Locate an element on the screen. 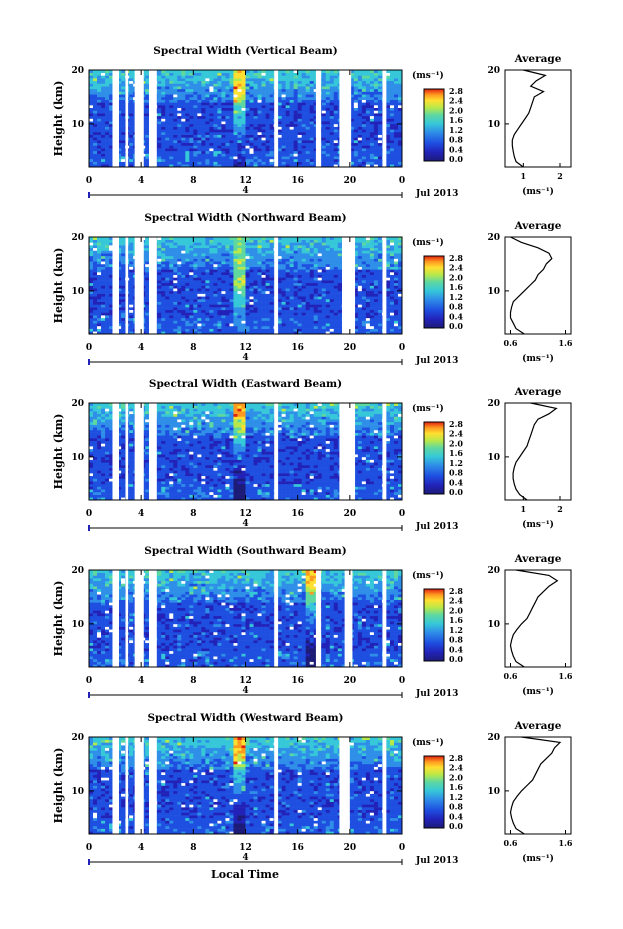 This screenshot has width=623, height=929. colorbar-unit: (ms⁻¹) is located at coordinates (428, 75).